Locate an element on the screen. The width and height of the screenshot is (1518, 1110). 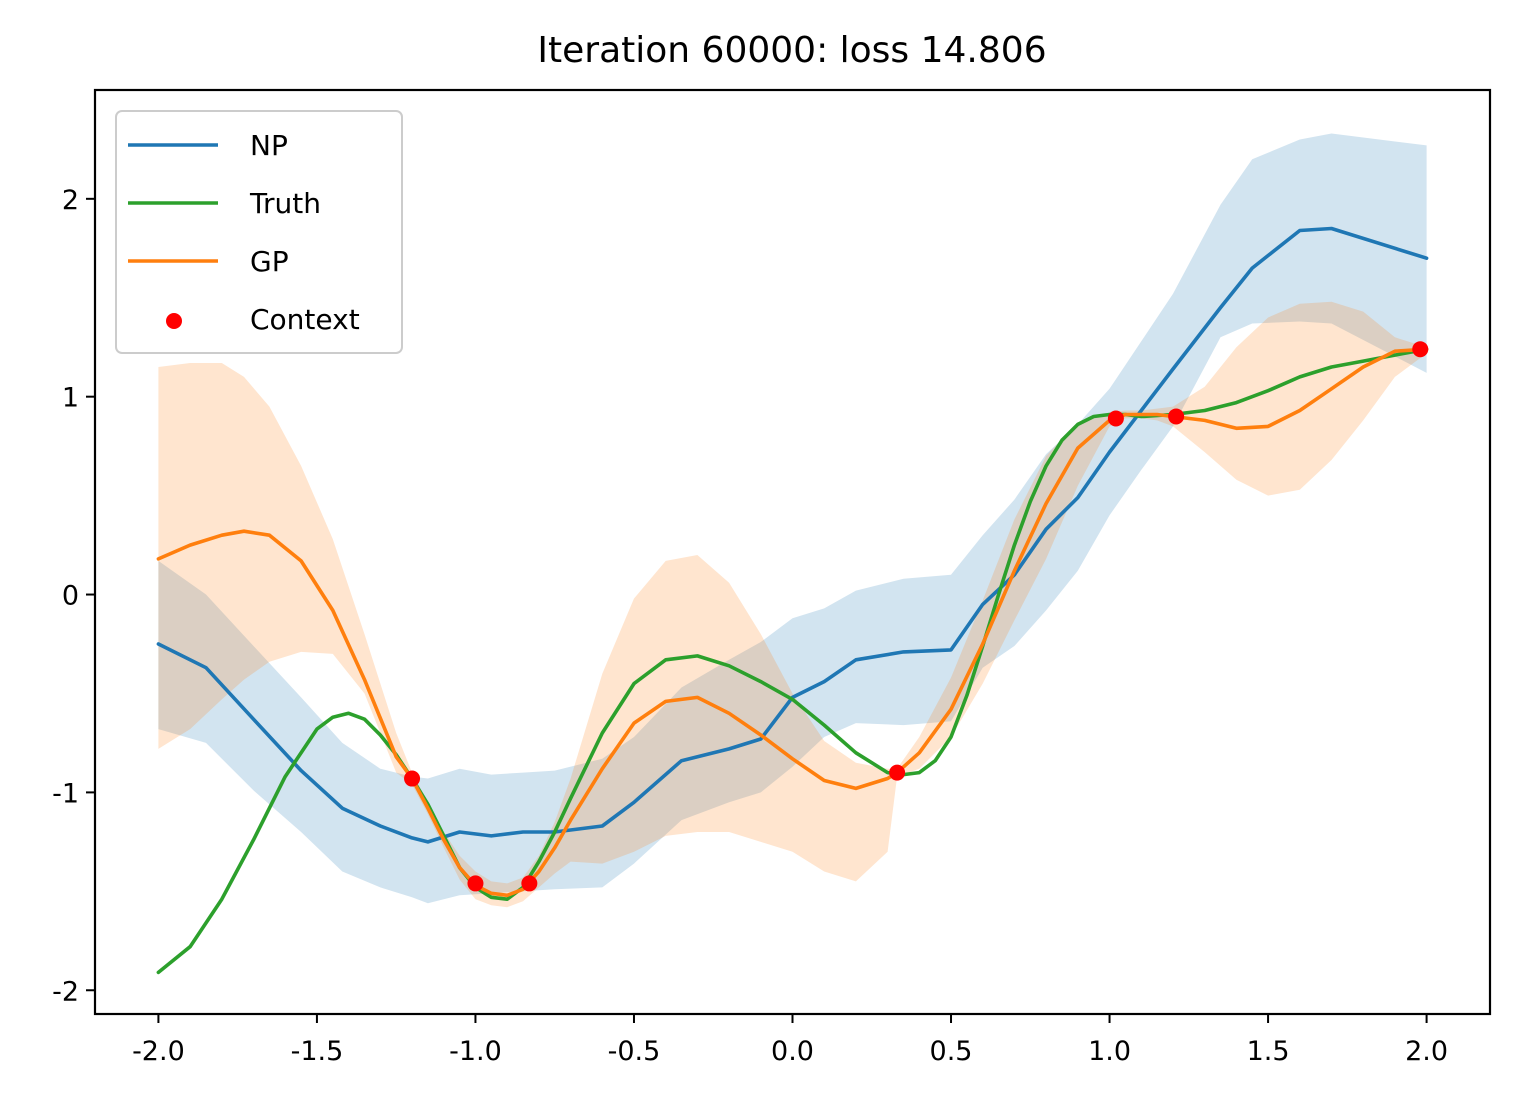
y-tick-label: -2 is located at coordinates (65, 991).